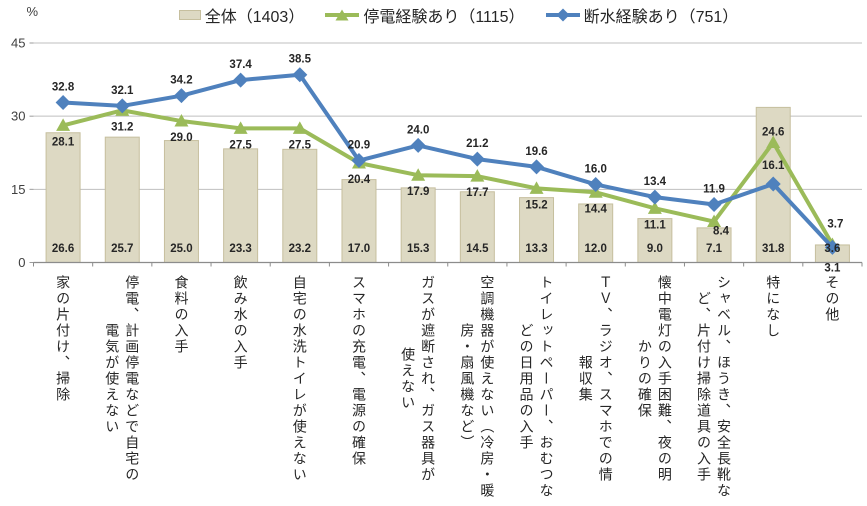  Describe the element at coordinates (189, 15) in the screenshot. I see `bar-swatch-icon` at that location.